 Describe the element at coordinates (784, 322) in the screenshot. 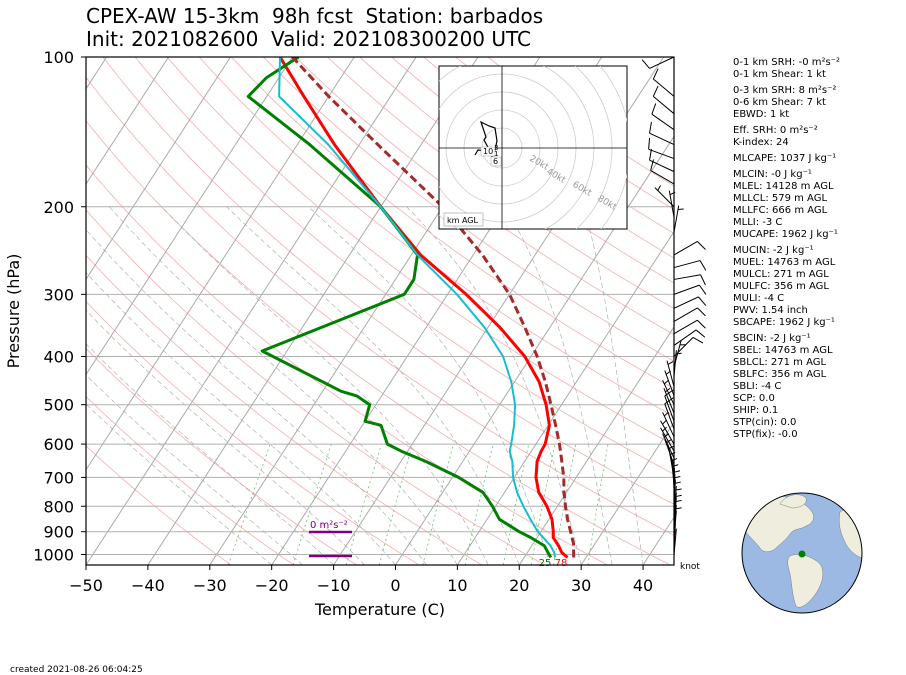

I see `param-line: SBCAPE: 1962 J kg⁻¹` at that location.